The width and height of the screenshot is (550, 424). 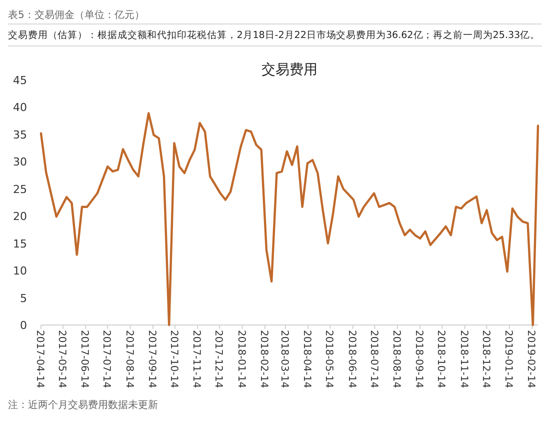 What do you see at coordinates (84, 359) in the screenshot?
I see `x-tick-label: 2017-06-14` at bounding box center [84, 359].